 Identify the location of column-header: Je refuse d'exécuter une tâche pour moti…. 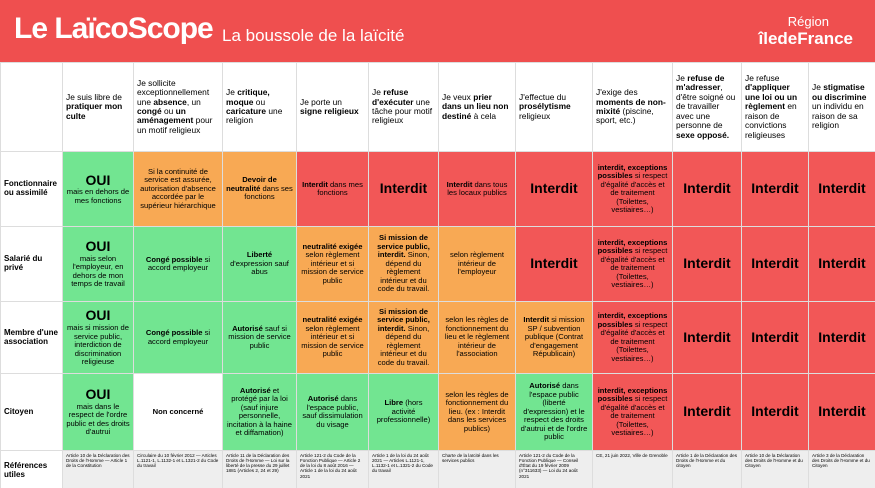
(403, 107).